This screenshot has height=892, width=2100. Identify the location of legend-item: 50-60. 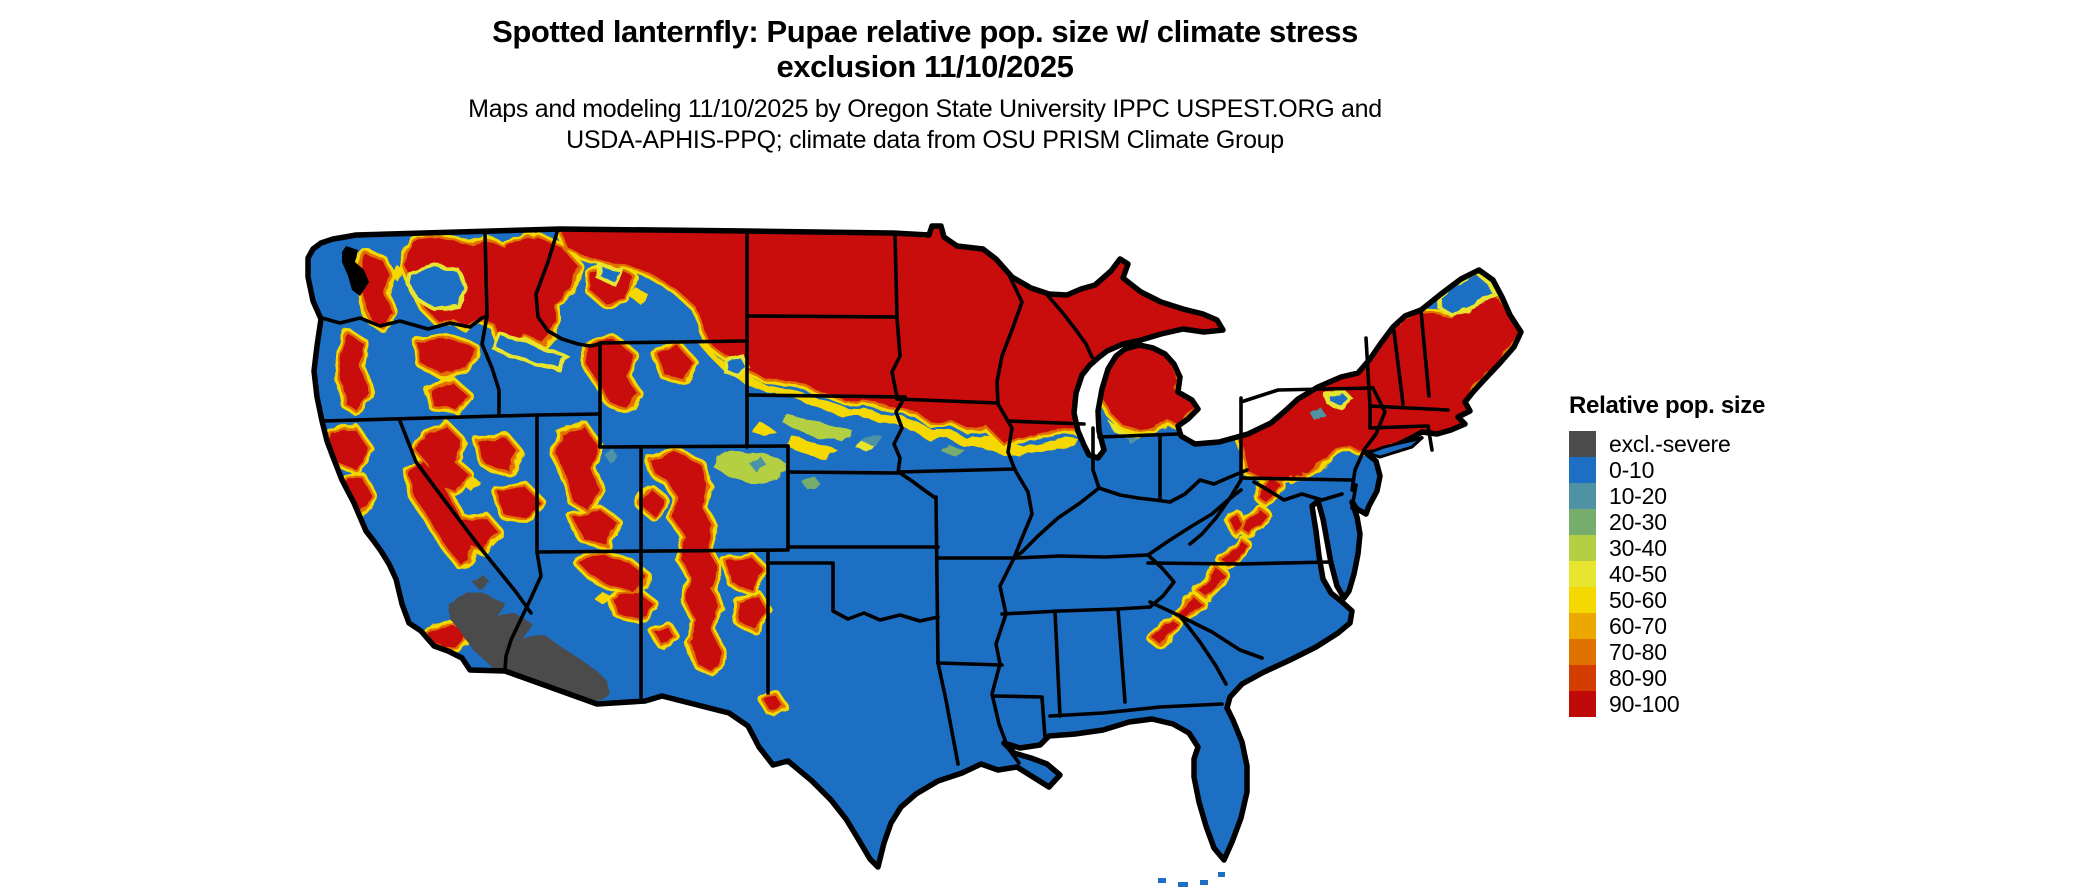
(1667, 600).